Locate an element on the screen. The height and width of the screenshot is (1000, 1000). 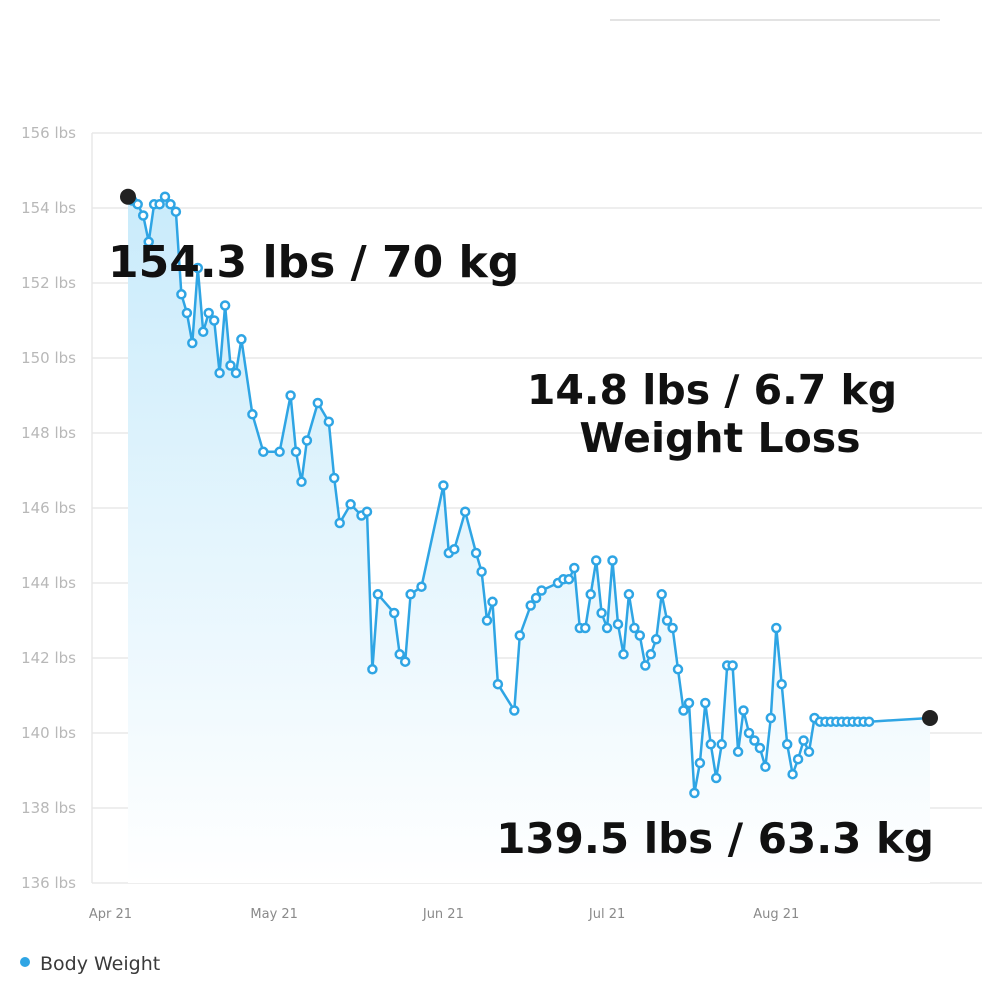
y-tick-label: 154 lbs is located at coordinates (48, 208).